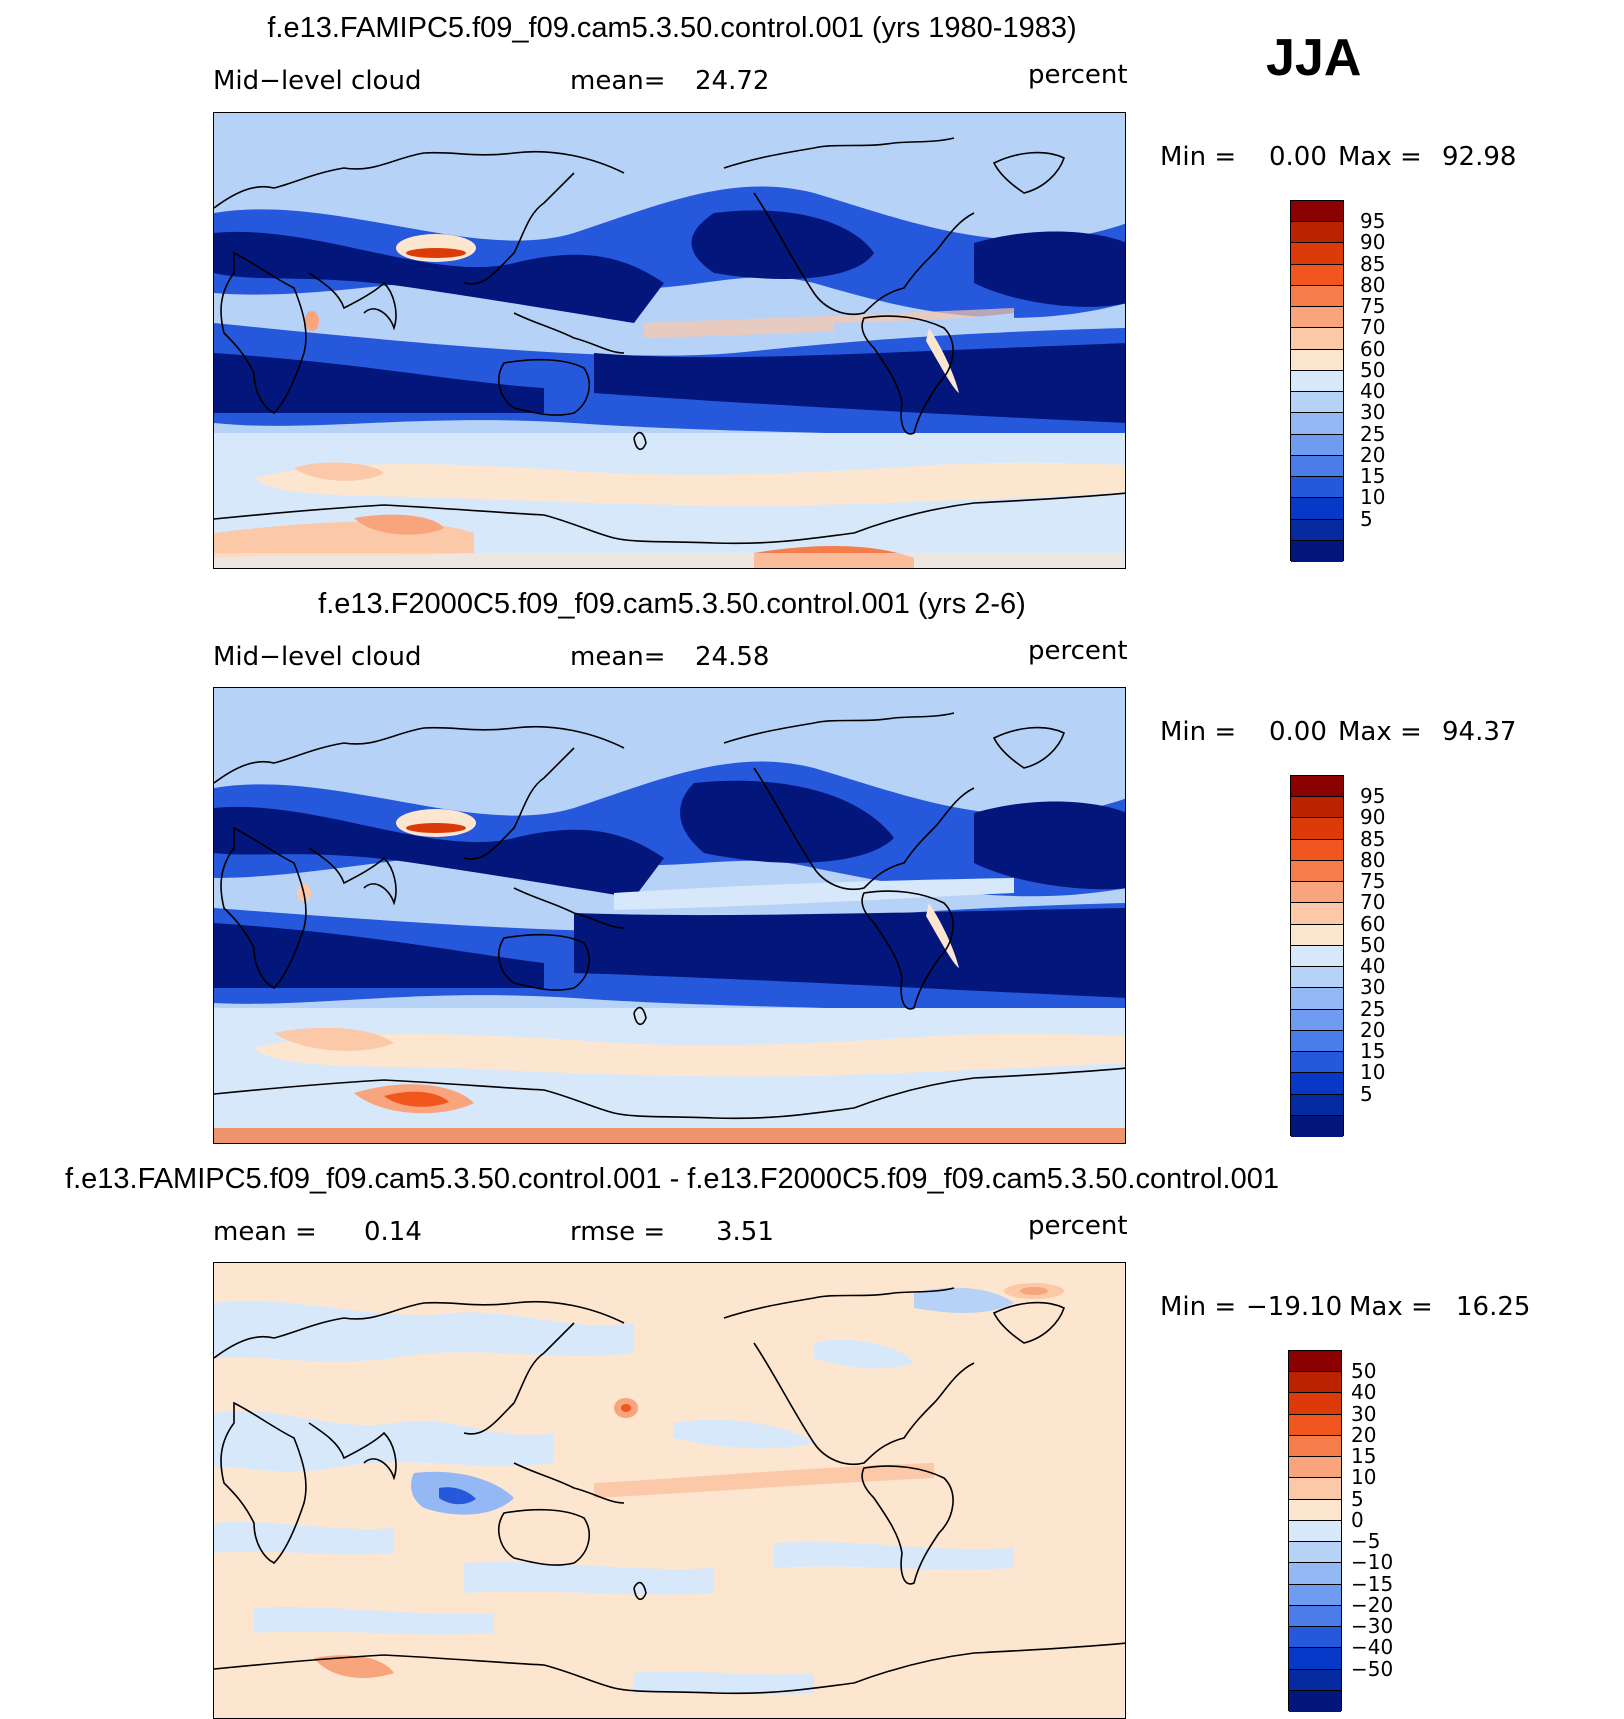 The height and width of the screenshot is (1719, 1624). I want to click on panel2-units: percent, so click(1078, 651).